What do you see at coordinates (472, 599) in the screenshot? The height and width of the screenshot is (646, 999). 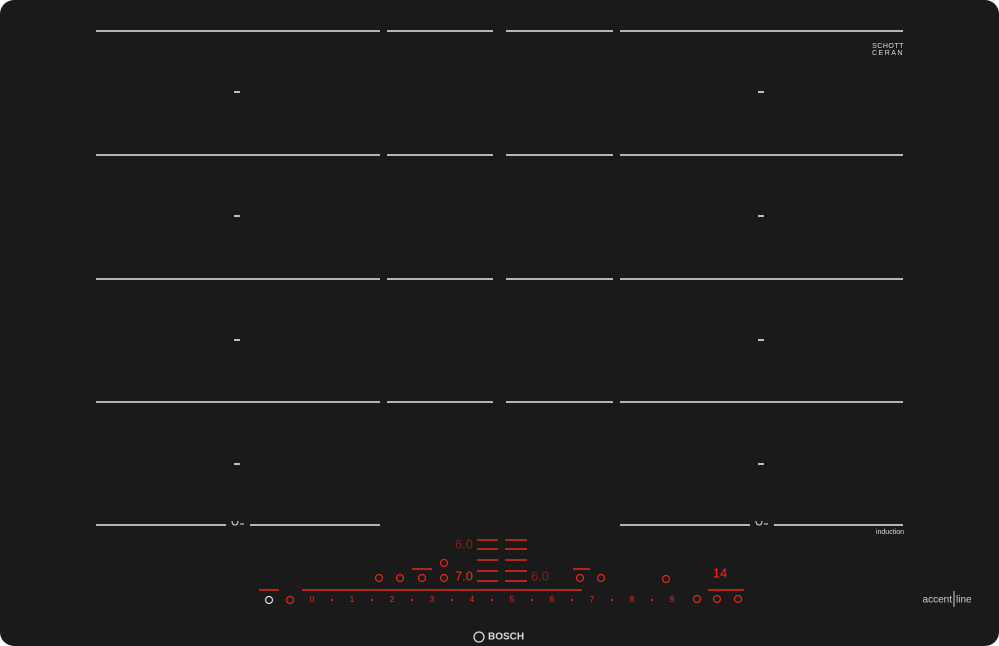 I see `slider-step: 4` at bounding box center [472, 599].